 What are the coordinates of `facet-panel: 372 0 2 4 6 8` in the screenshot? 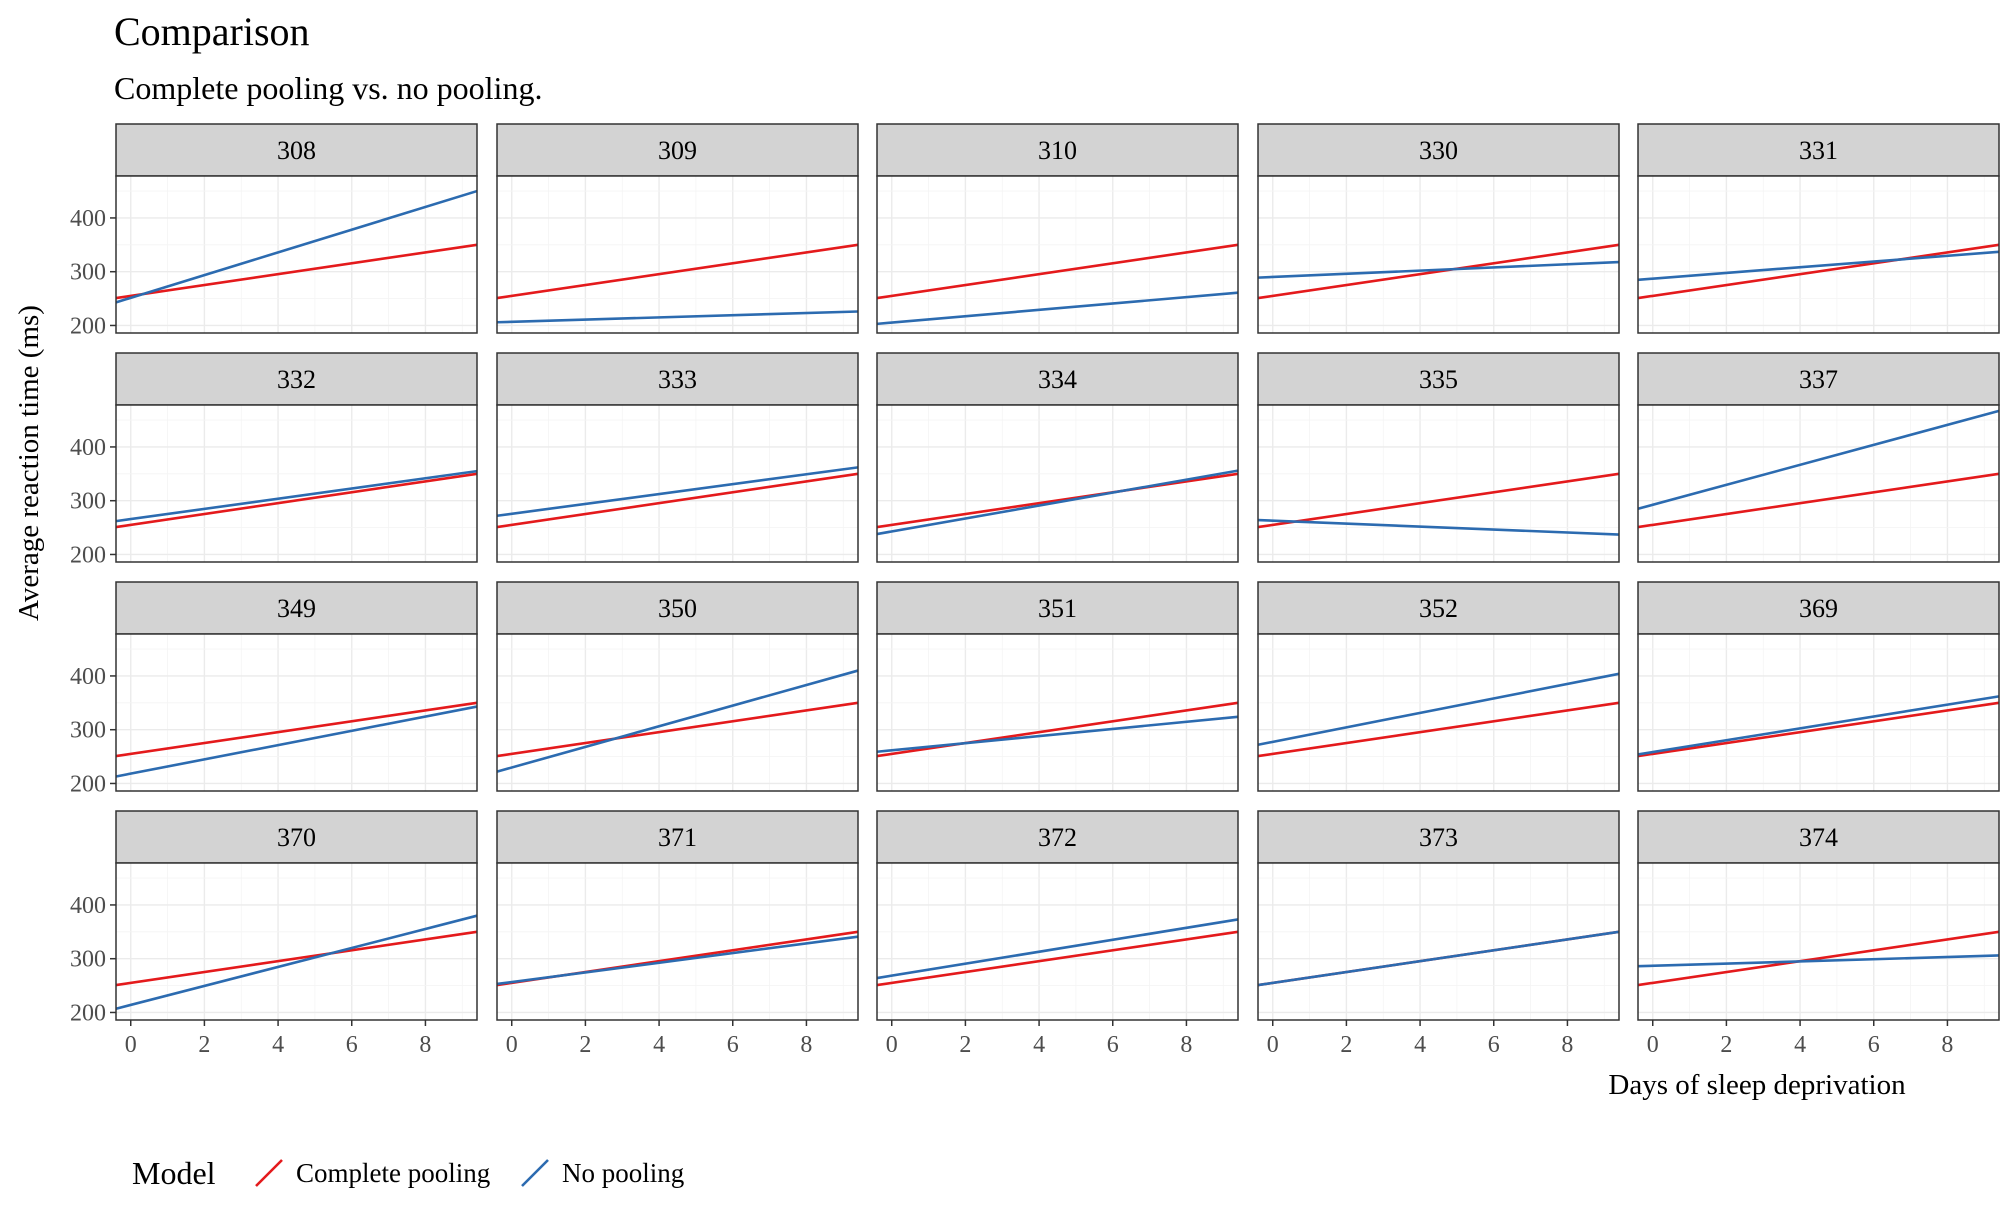 It's located at (1057, 934).